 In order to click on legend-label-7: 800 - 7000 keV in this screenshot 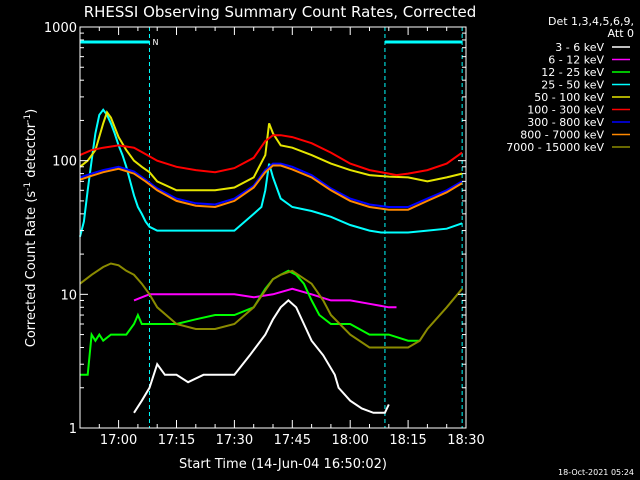, I will do `click(562, 135)`.